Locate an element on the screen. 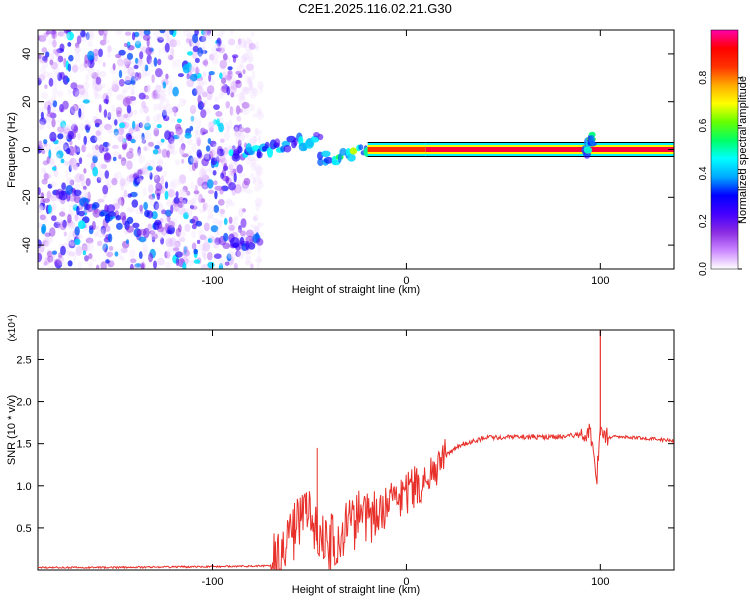 The image size is (750, 605). heatmap-x-tick-label: 100 is located at coordinates (600, 281).